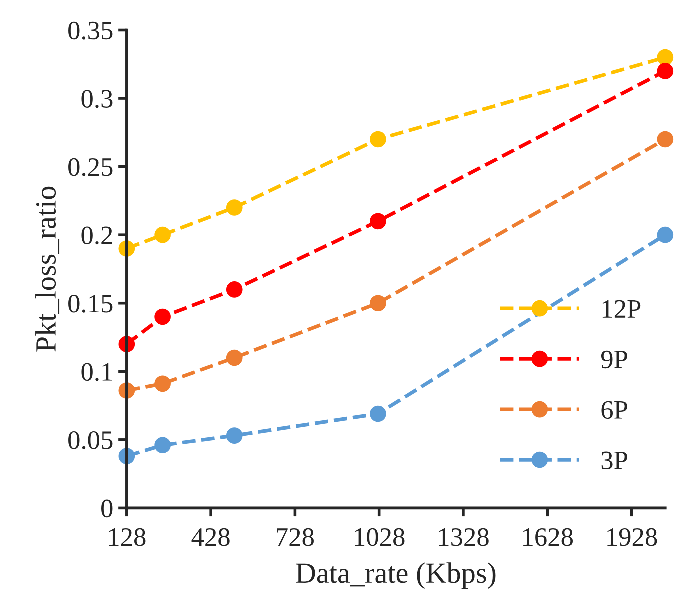 This screenshot has height=605, width=686. Describe the element at coordinates (464, 537) in the screenshot. I see `x-tick-label: 1328` at that location.